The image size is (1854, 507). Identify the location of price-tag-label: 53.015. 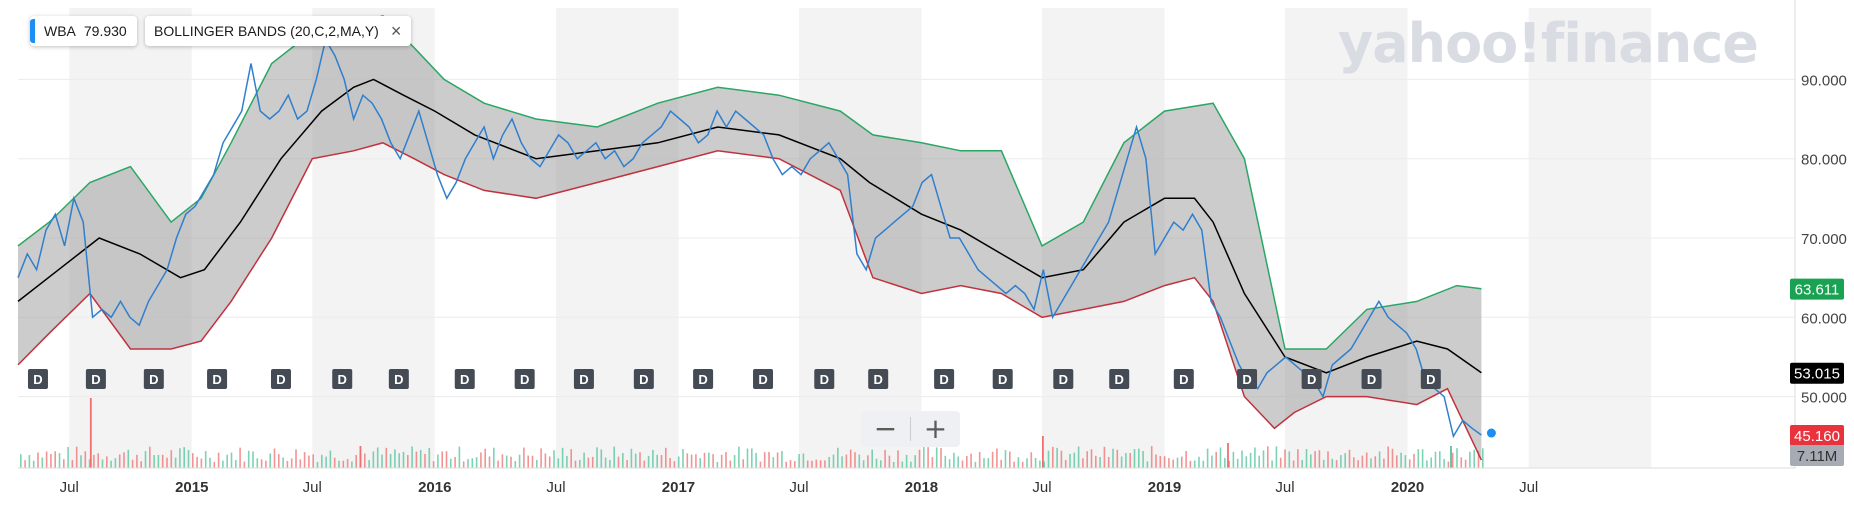
(1817, 374).